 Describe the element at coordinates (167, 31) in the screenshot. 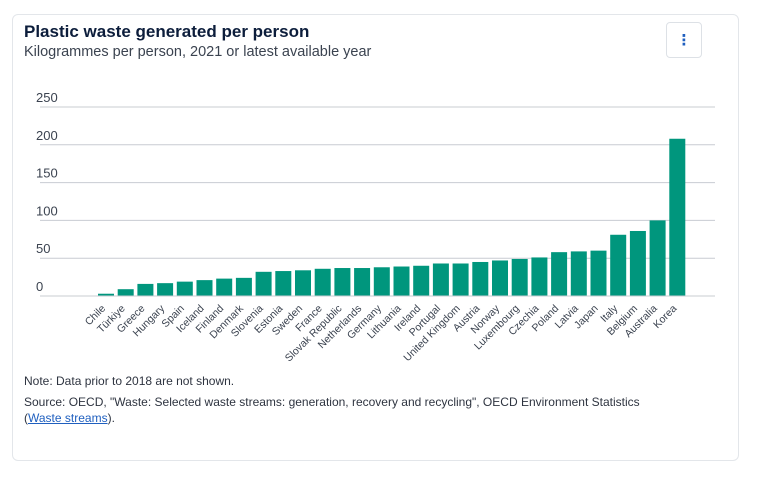

I see `chart-title: Plastic waste generated per person` at that location.